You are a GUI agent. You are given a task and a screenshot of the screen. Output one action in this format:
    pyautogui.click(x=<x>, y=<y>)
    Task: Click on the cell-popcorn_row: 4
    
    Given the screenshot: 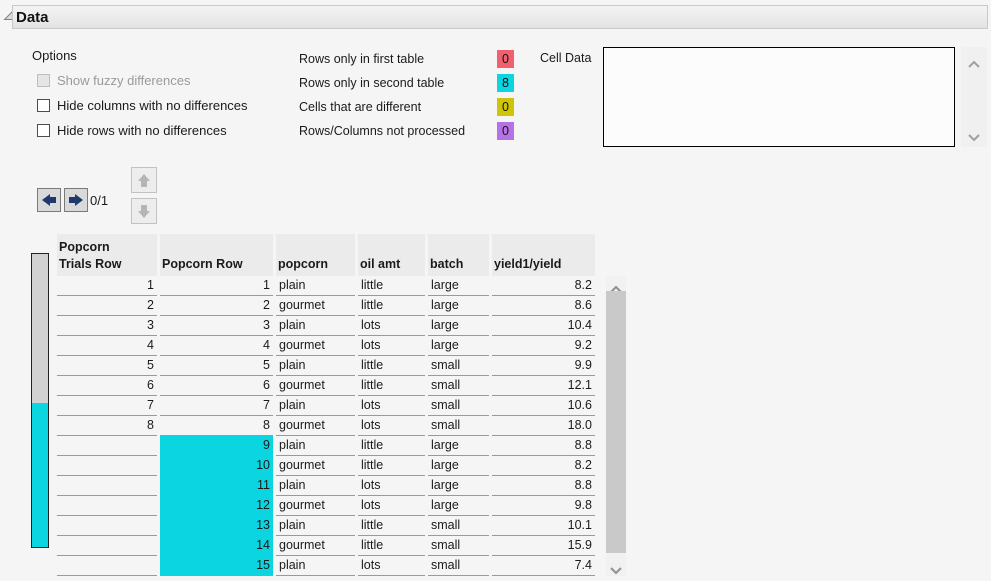 What is the action you would take?
    pyautogui.click(x=216, y=346)
    